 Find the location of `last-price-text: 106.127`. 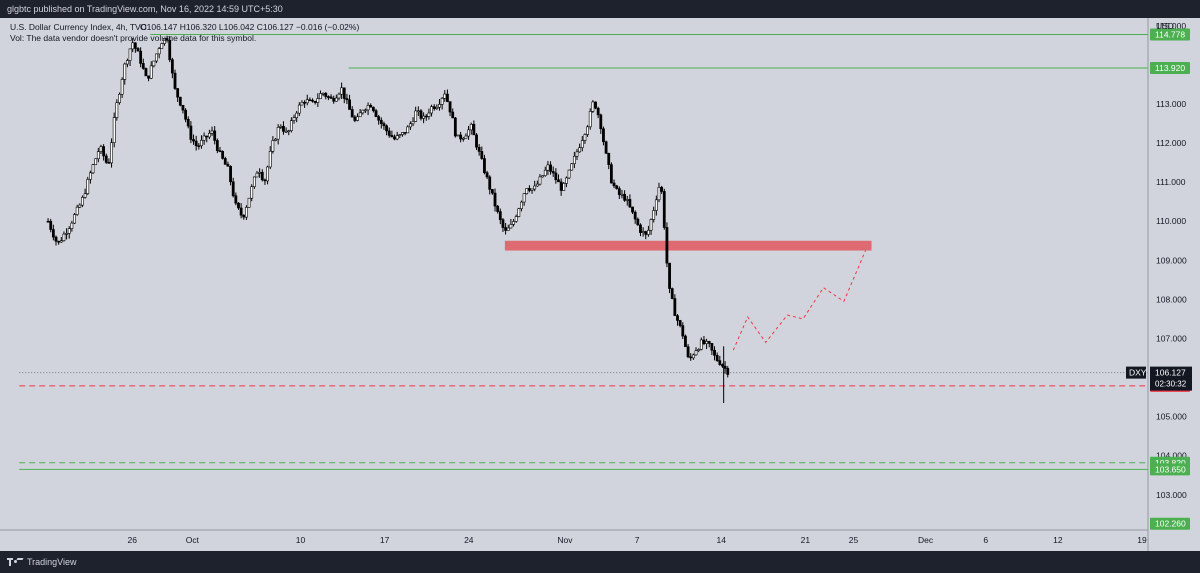

last-price-text: 106.127 is located at coordinates (1170, 373).